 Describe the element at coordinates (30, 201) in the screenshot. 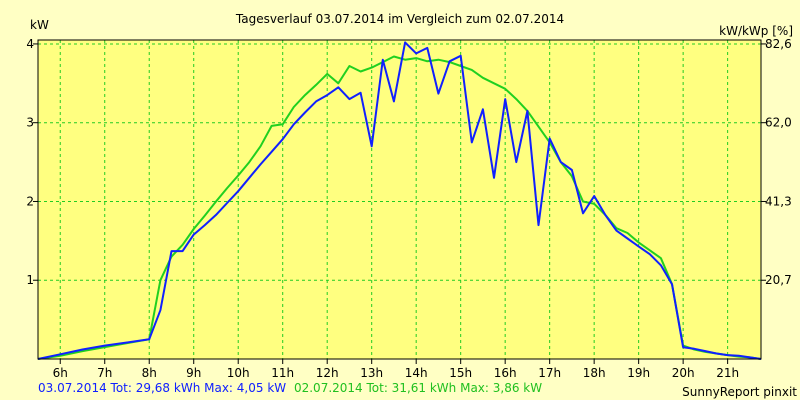

I see `y-left-tick-label: 2` at that location.